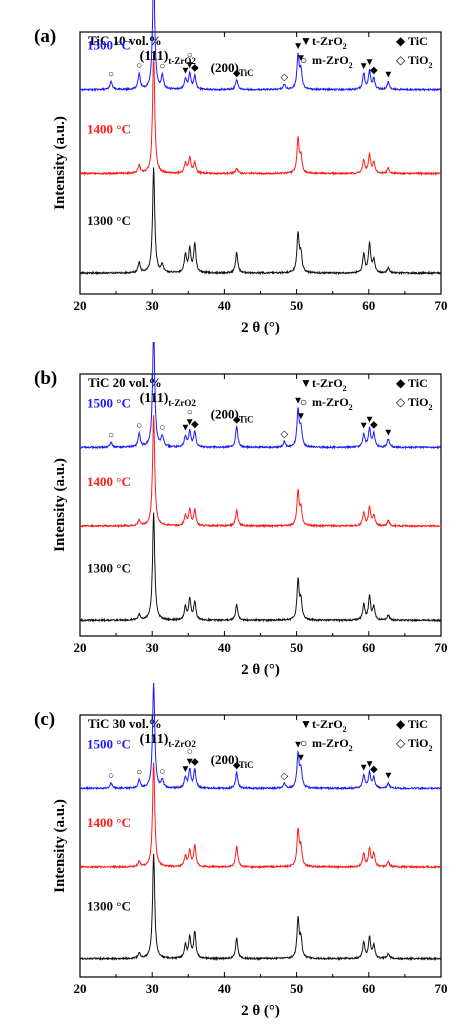  What do you see at coordinates (125, 382) in the screenshot?
I see `chart-title: TiC 20 vol.%` at bounding box center [125, 382].